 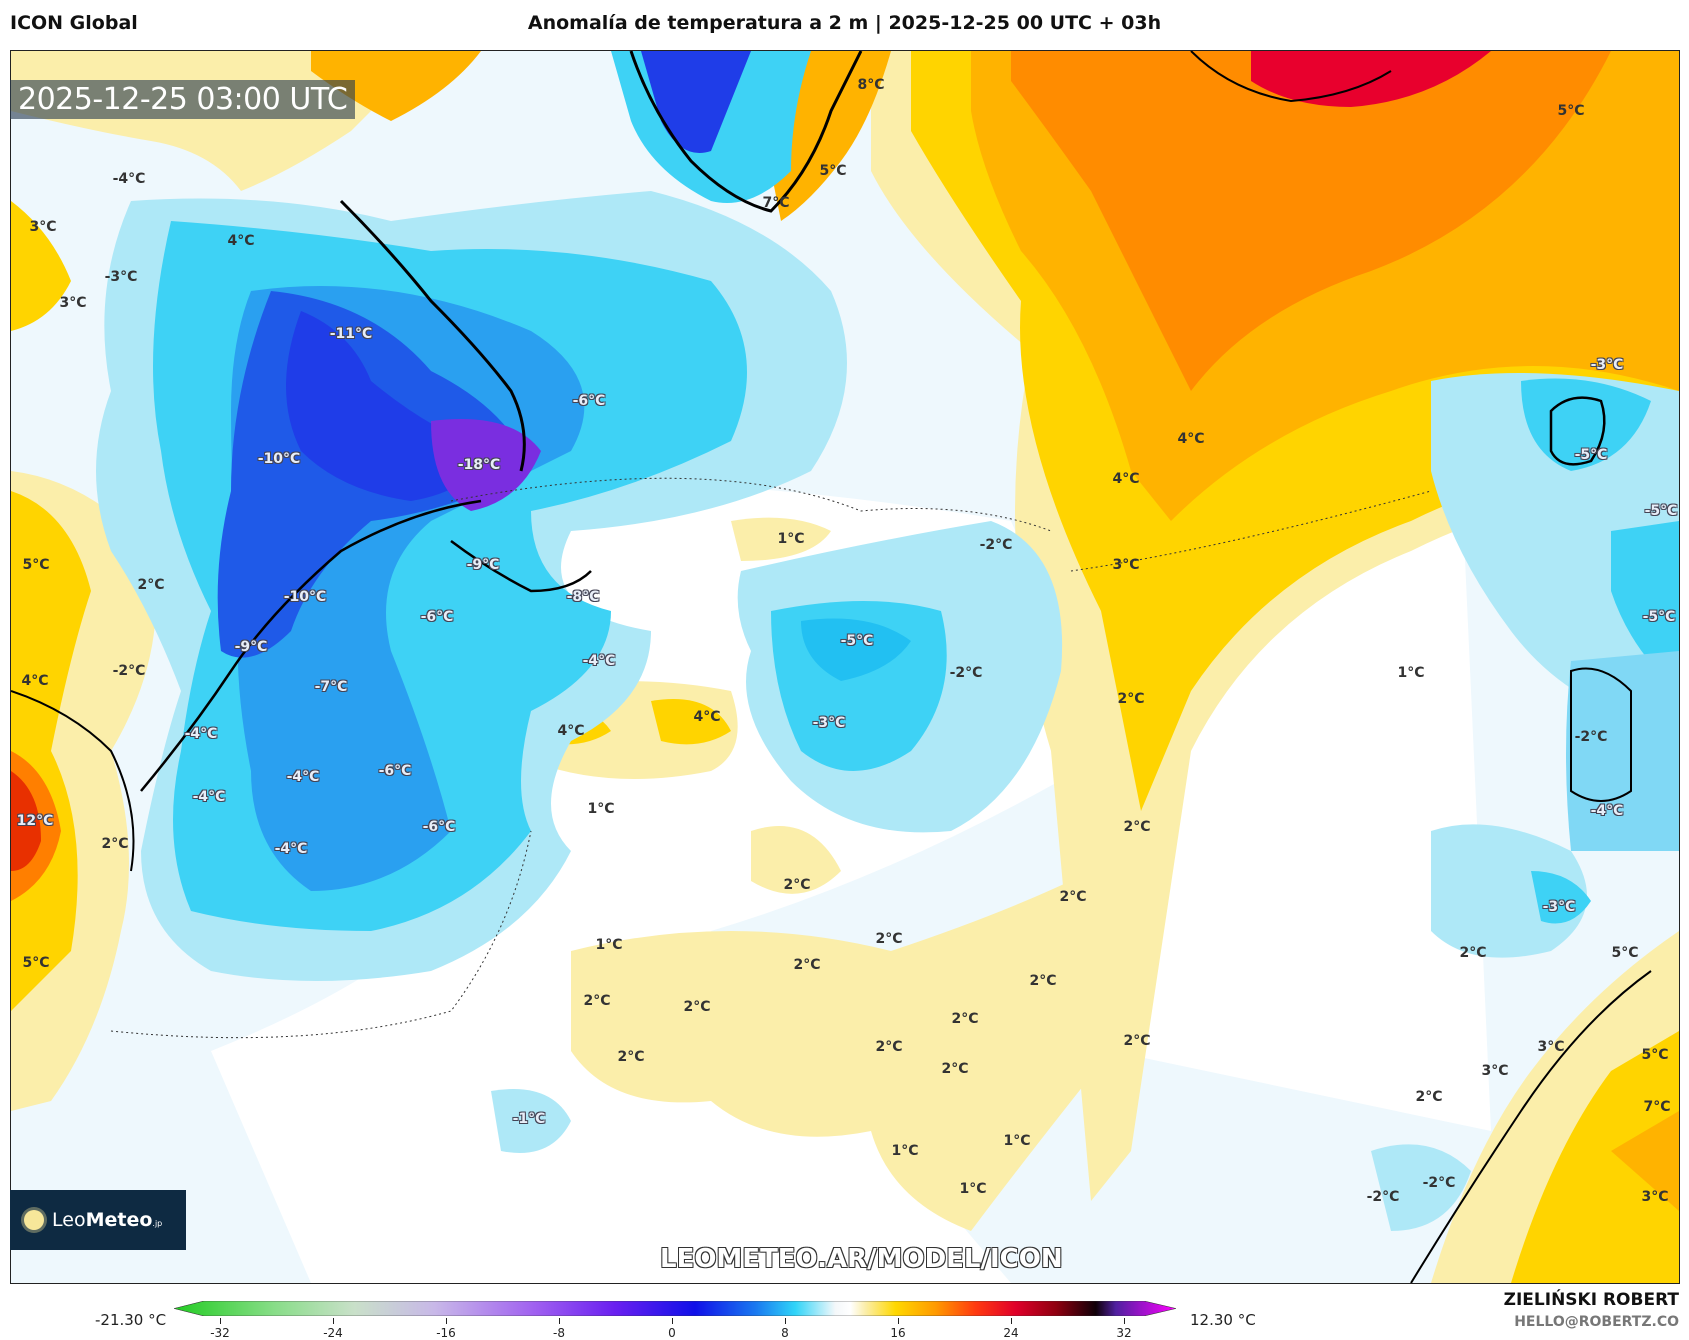 What do you see at coordinates (1011, 1333) in the screenshot?
I see `colorbar-tick-label: 24` at bounding box center [1011, 1333].